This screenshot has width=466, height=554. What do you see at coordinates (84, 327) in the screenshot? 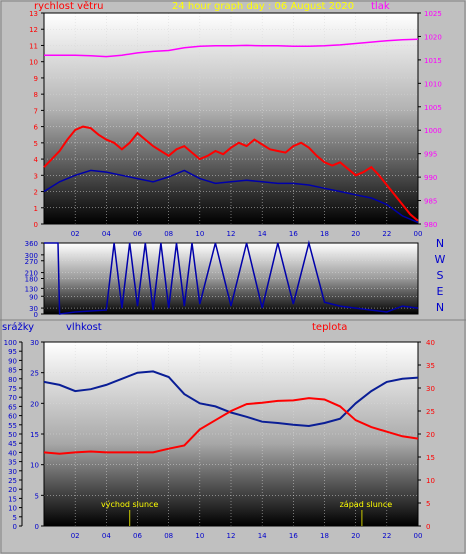
I see `humidity-label: vlhkost` at bounding box center [84, 327].